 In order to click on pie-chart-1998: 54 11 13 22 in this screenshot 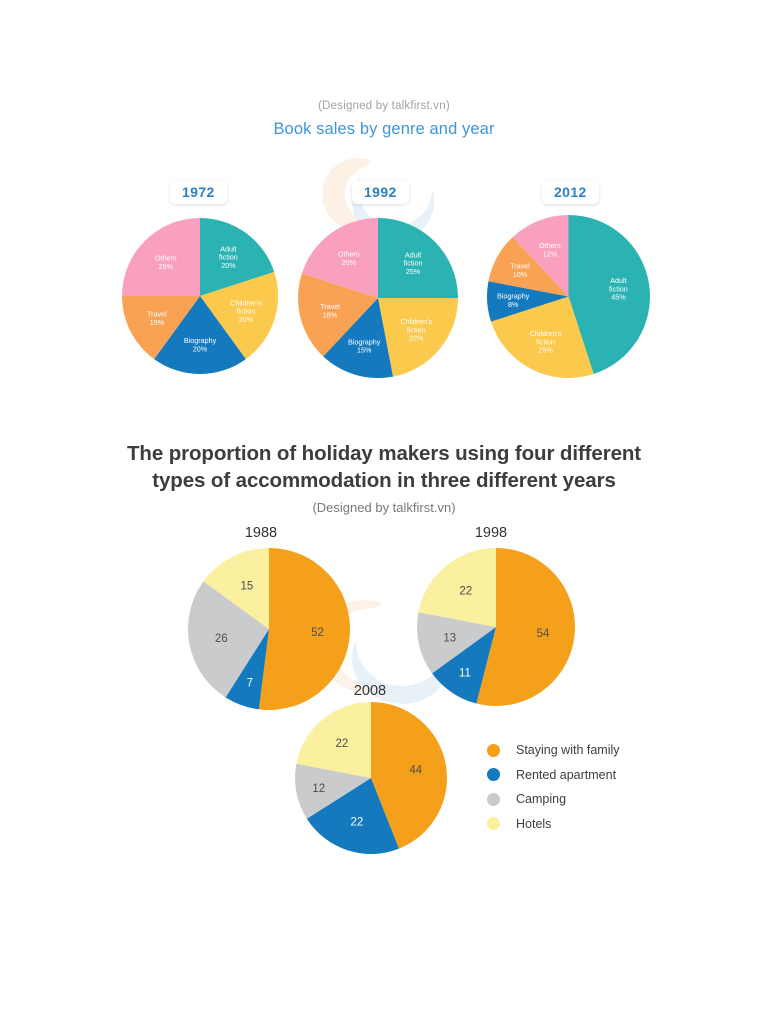, I will do `click(496, 627)`.